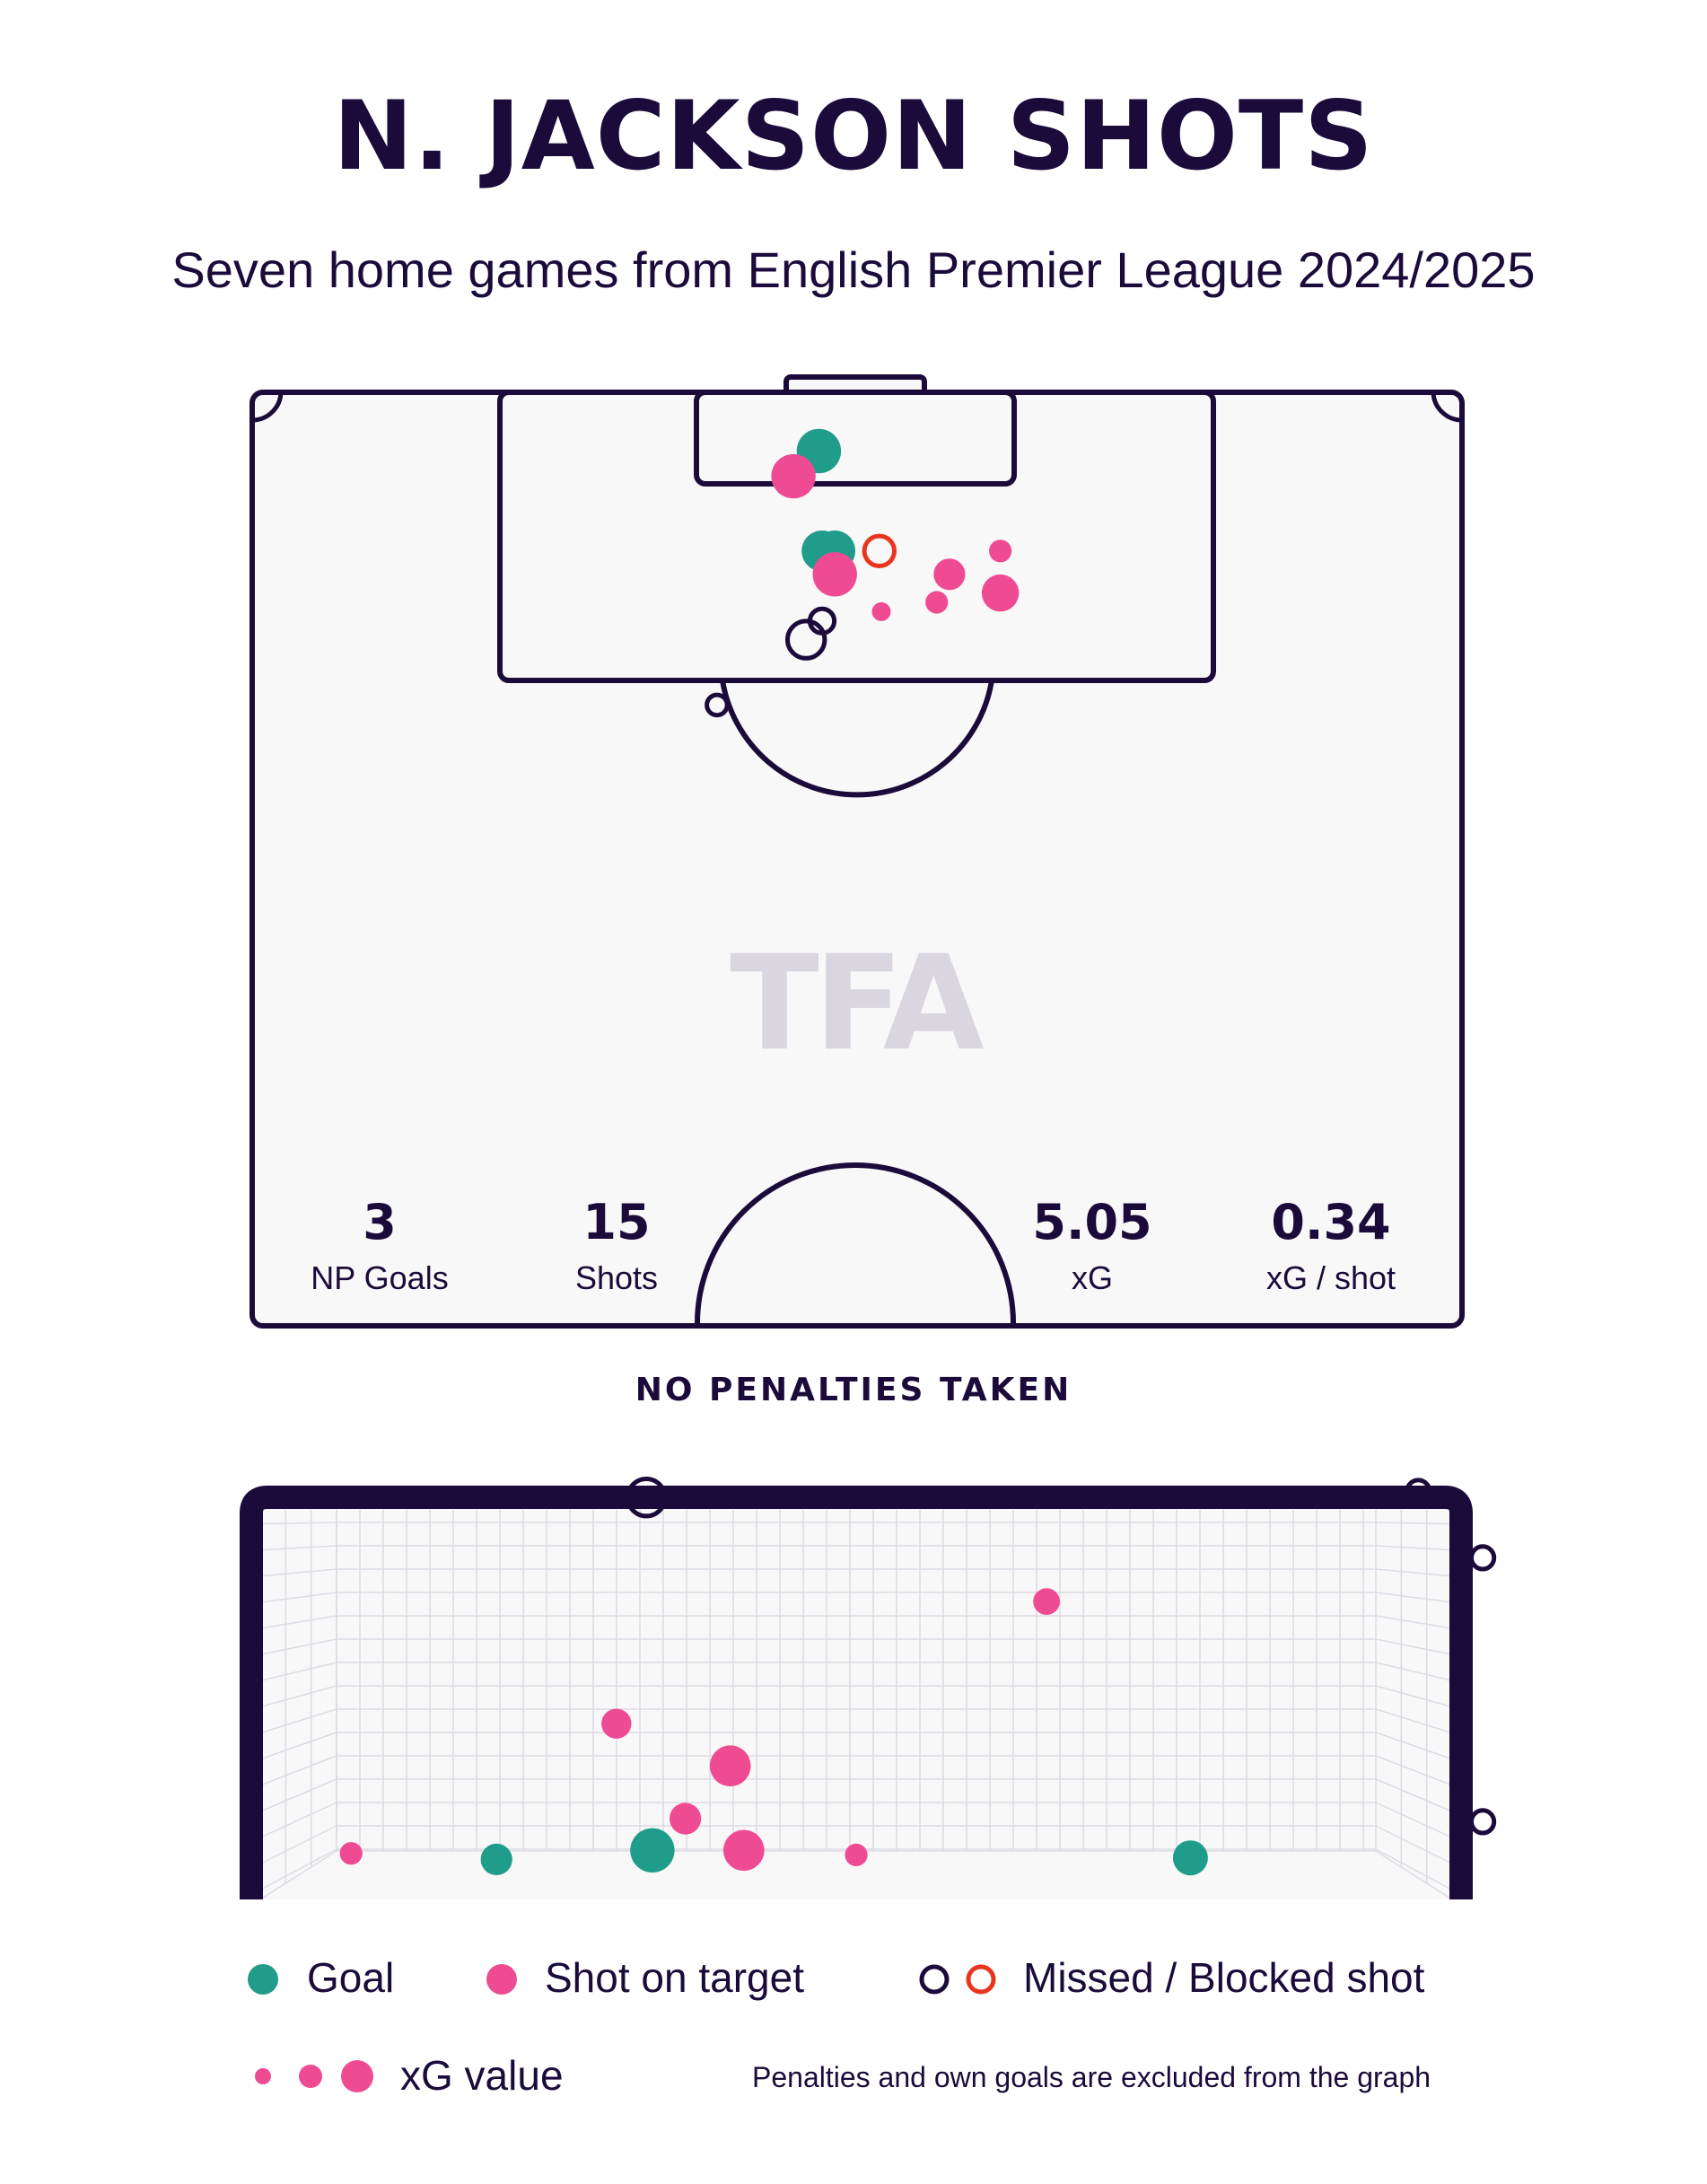 The image size is (1707, 2184). Describe the element at coordinates (310, 2076) in the screenshot. I see `legend-xg-medium` at that location.